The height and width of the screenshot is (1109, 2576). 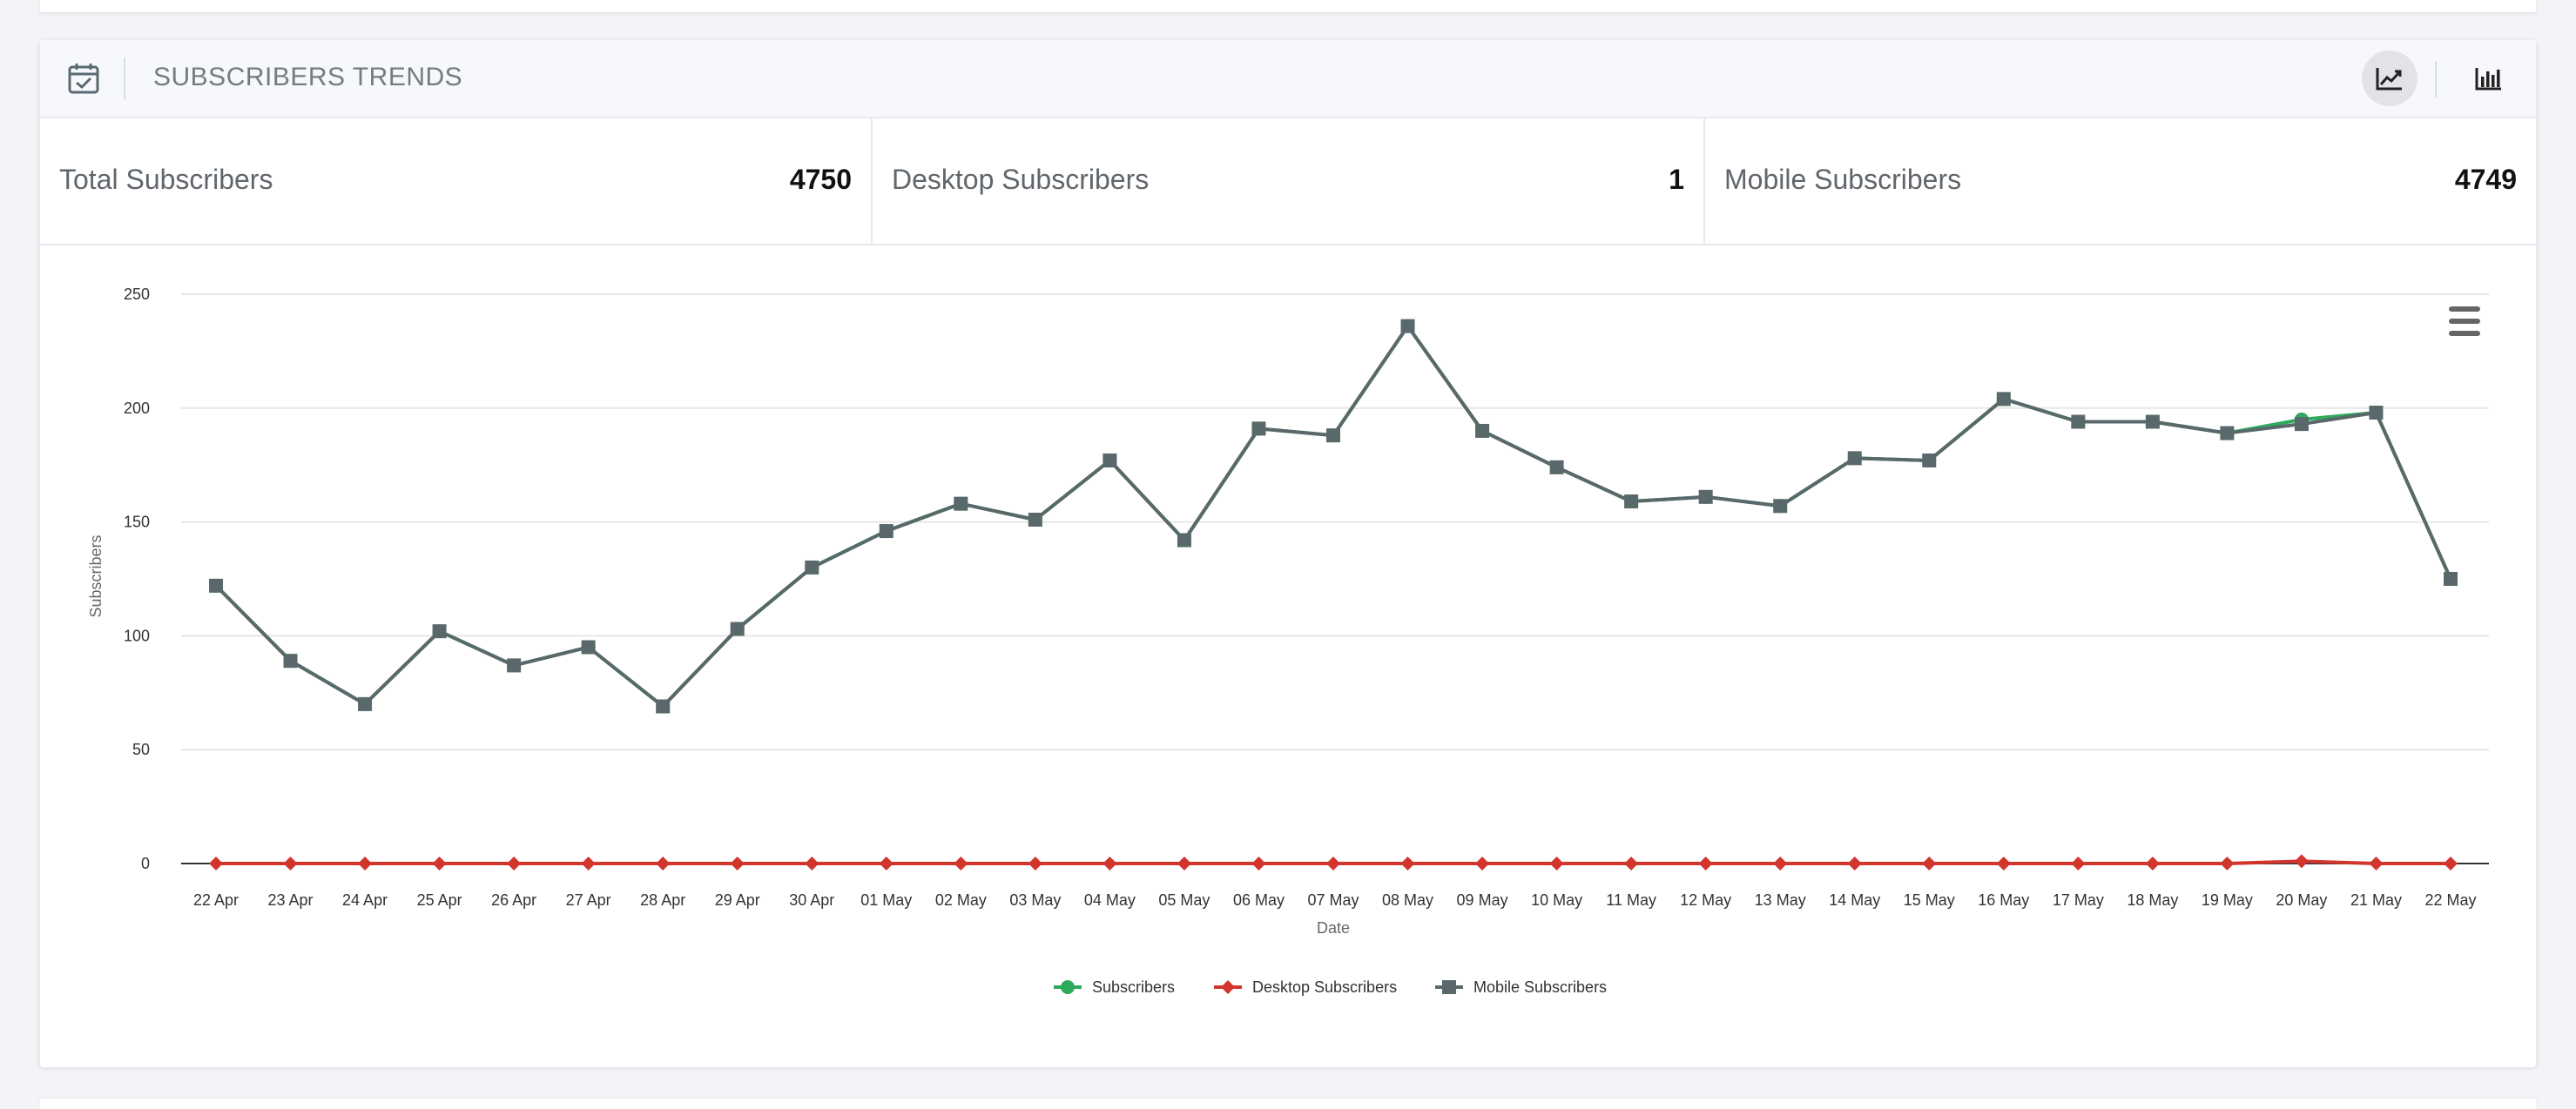 I want to click on line-chart-toggle-button, so click(x=2390, y=78).